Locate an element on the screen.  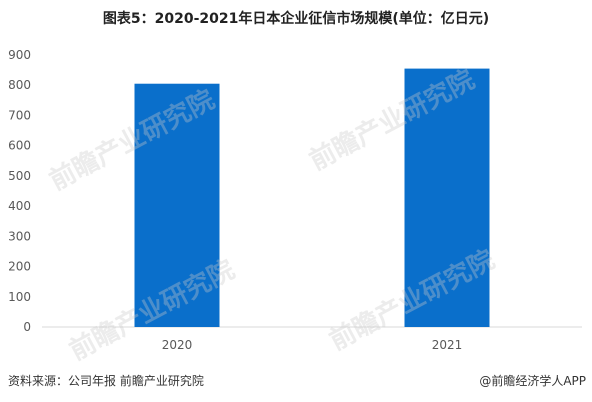
y-tick-label: 300 is located at coordinates (19, 236).